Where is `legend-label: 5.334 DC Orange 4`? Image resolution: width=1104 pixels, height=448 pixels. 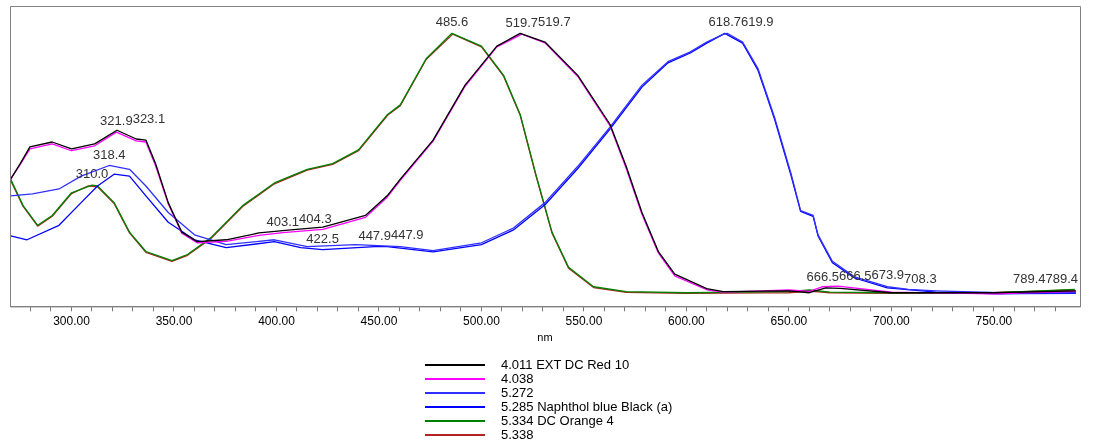
legend-label: 5.334 DC Orange 4 is located at coordinates (557, 420).